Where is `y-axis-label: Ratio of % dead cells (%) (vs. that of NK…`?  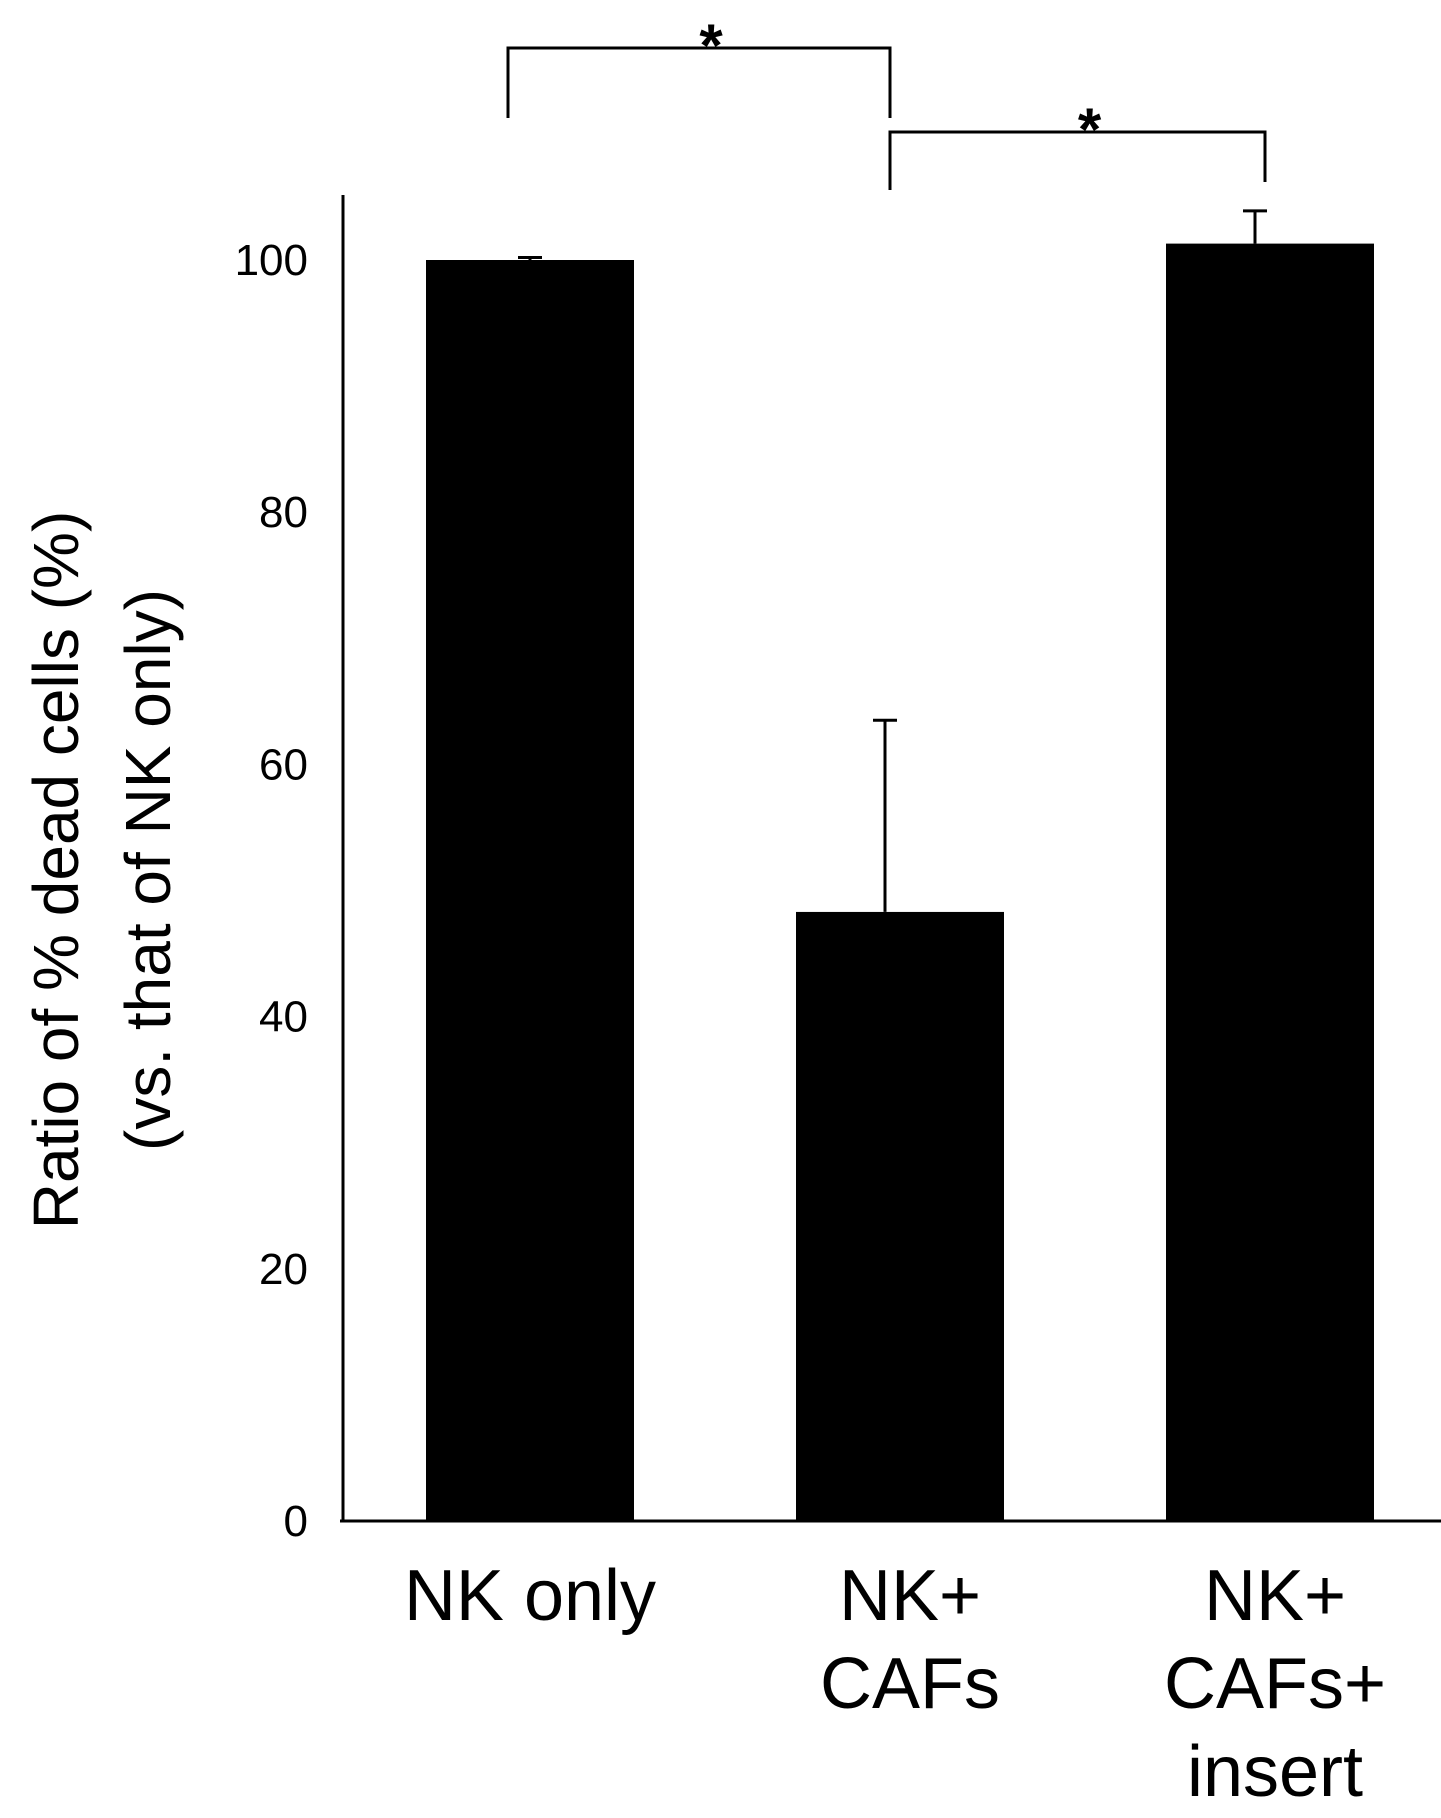 y-axis-label: Ratio of % dead cells (%) (vs. that of NK… is located at coordinates (102, 870).